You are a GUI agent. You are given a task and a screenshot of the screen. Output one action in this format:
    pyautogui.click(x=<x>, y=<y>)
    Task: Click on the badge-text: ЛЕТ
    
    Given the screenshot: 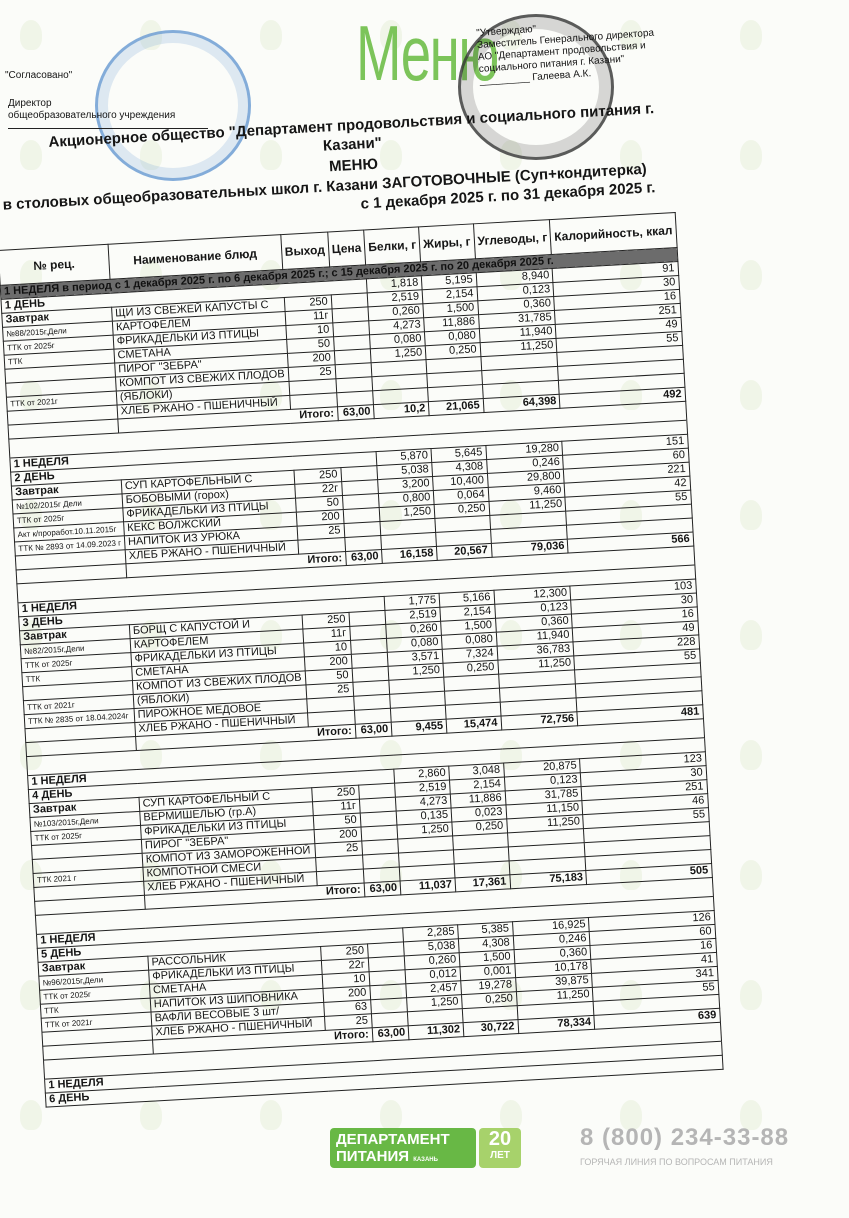 What is the action you would take?
    pyautogui.click(x=500, y=1155)
    